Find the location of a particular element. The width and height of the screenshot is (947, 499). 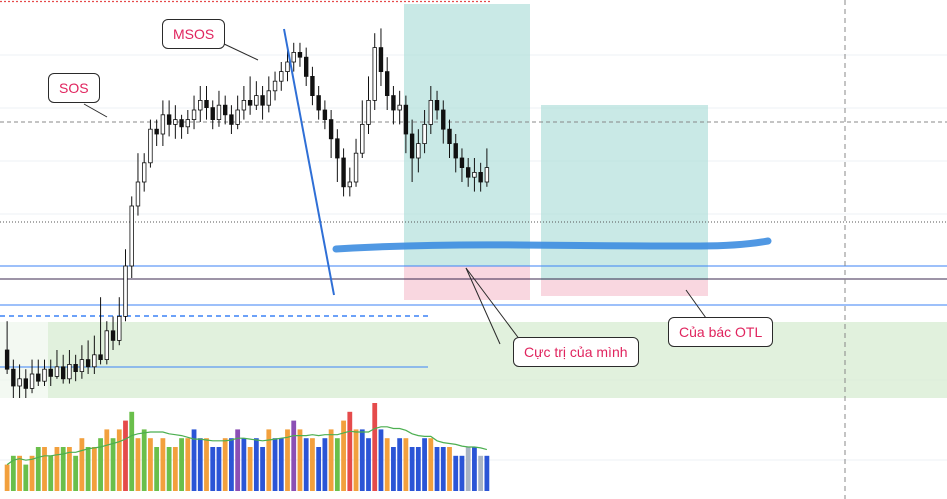

annotation-sos: SOS is located at coordinates (74, 88).